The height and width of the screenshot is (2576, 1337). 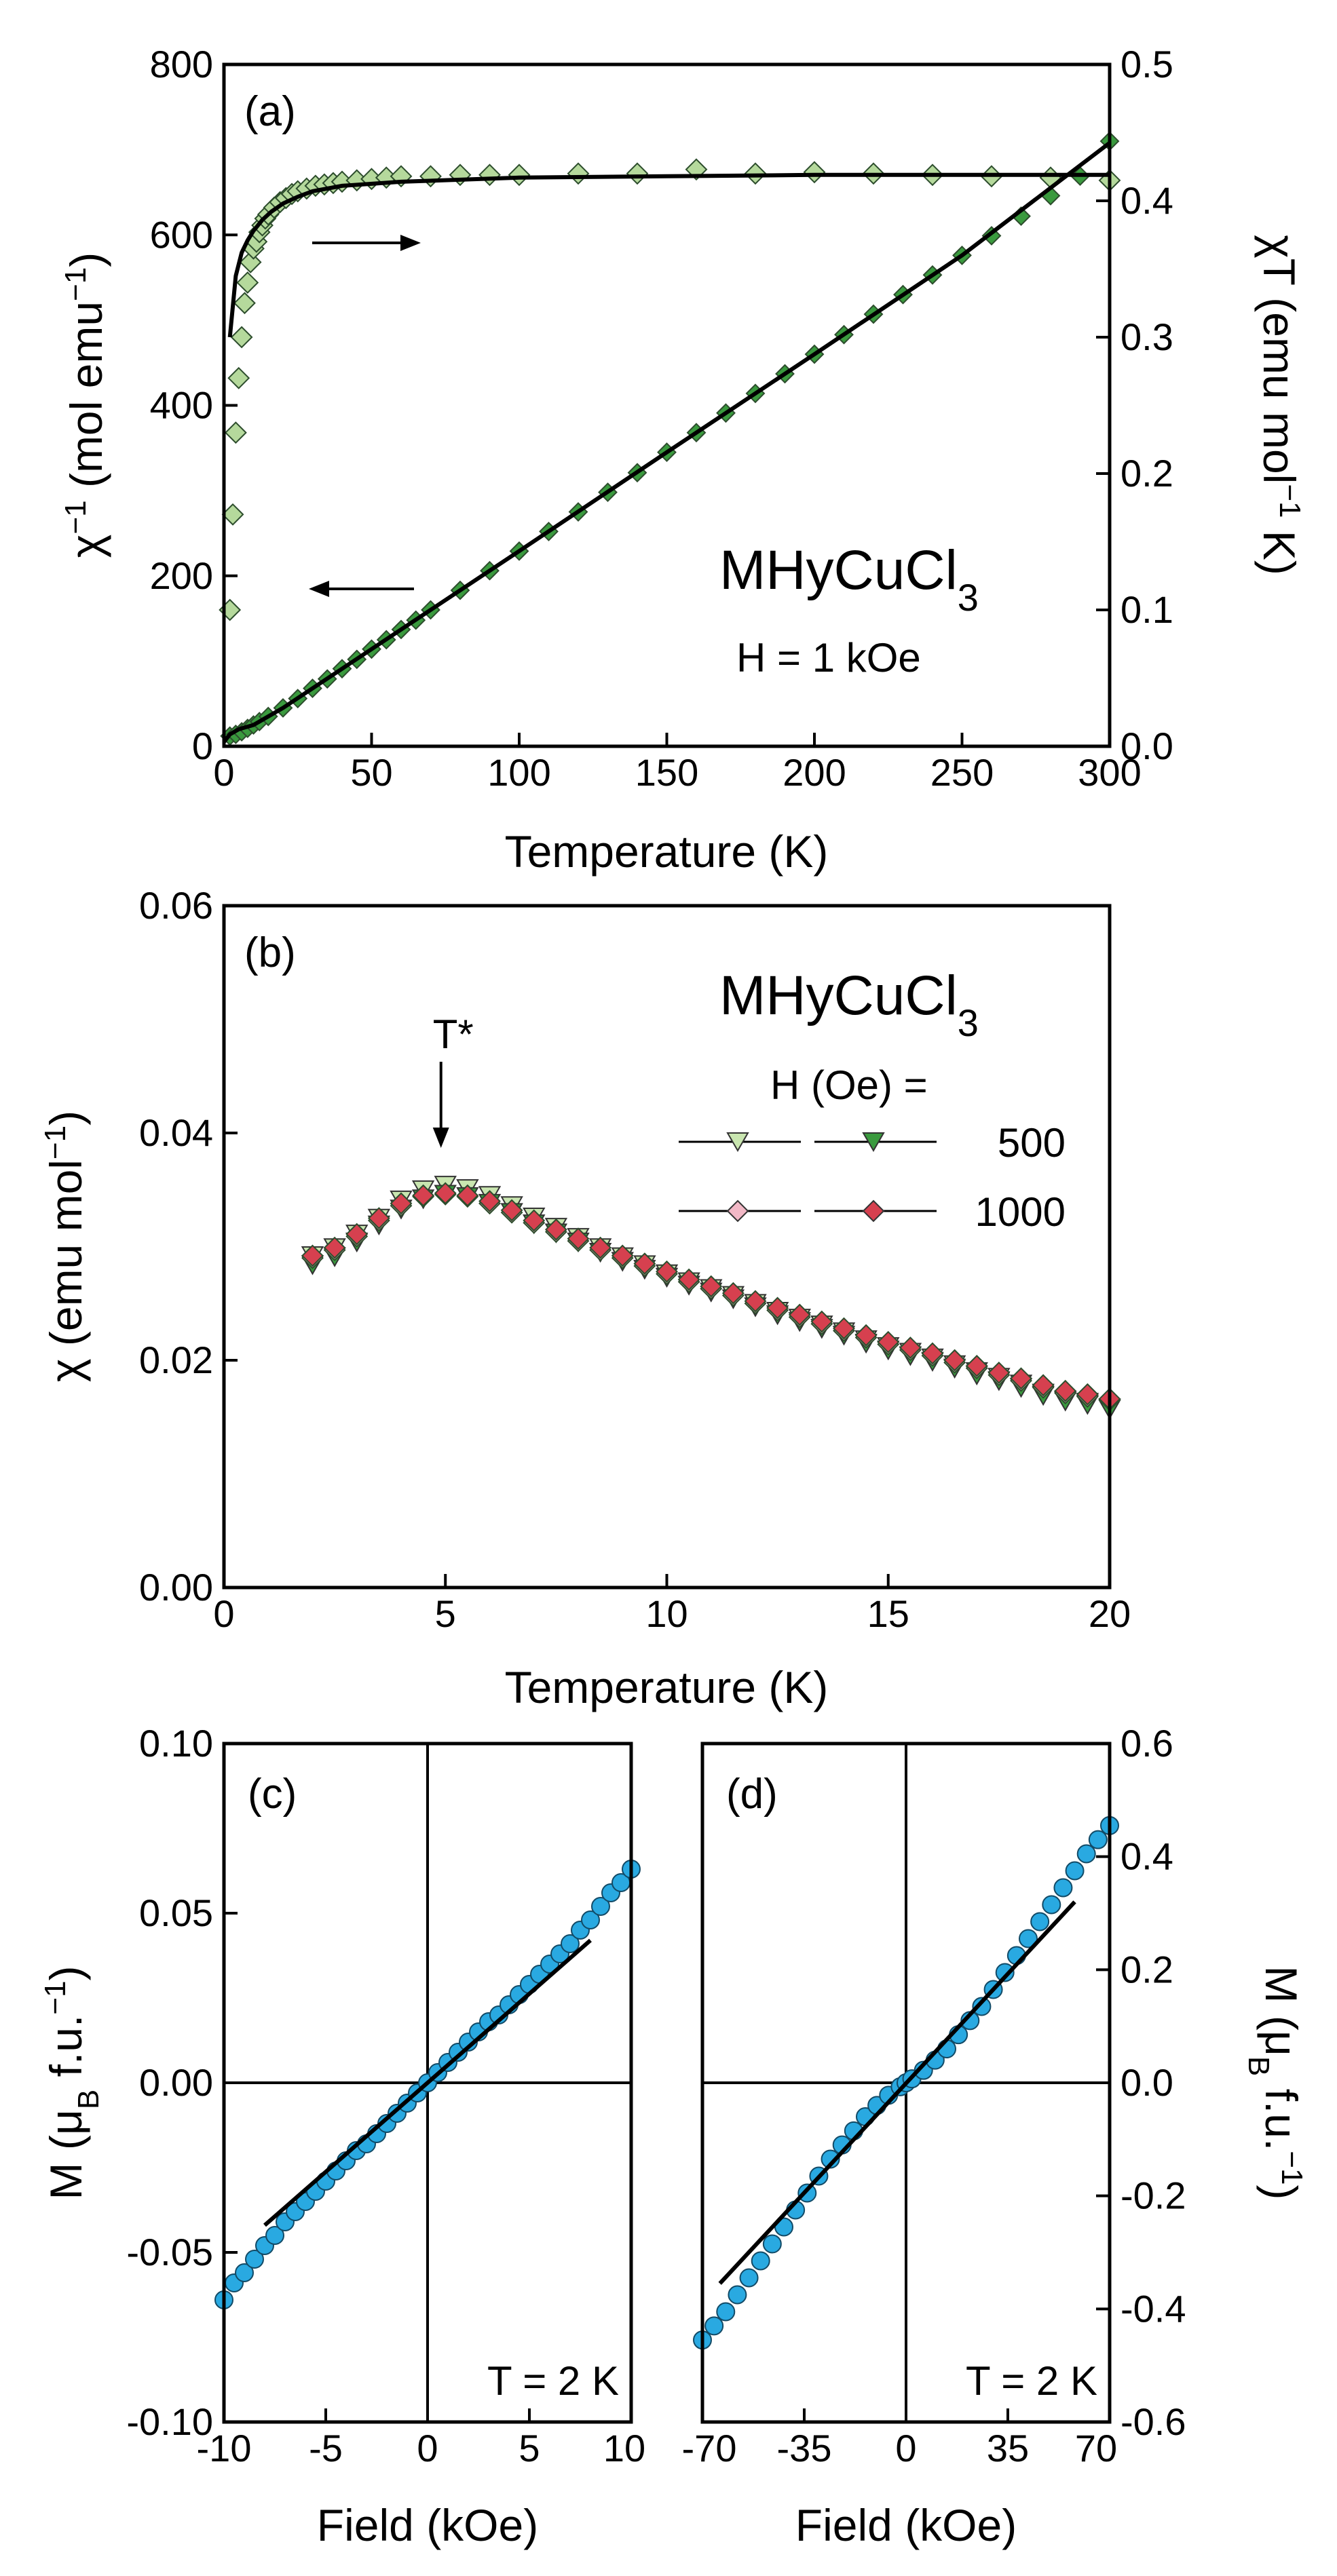 What do you see at coordinates (849, 1005) in the screenshot?
I see `b-compound-label: MHyCuCl3` at bounding box center [849, 1005].